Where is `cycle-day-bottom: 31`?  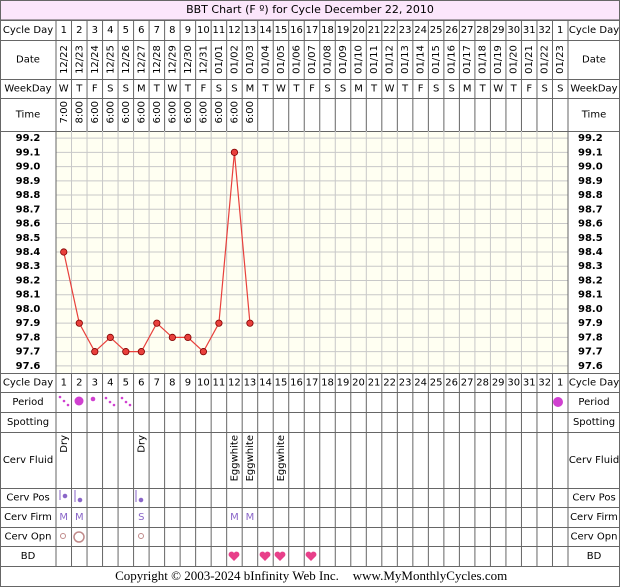
cycle-day-bottom: 31 is located at coordinates (529, 383).